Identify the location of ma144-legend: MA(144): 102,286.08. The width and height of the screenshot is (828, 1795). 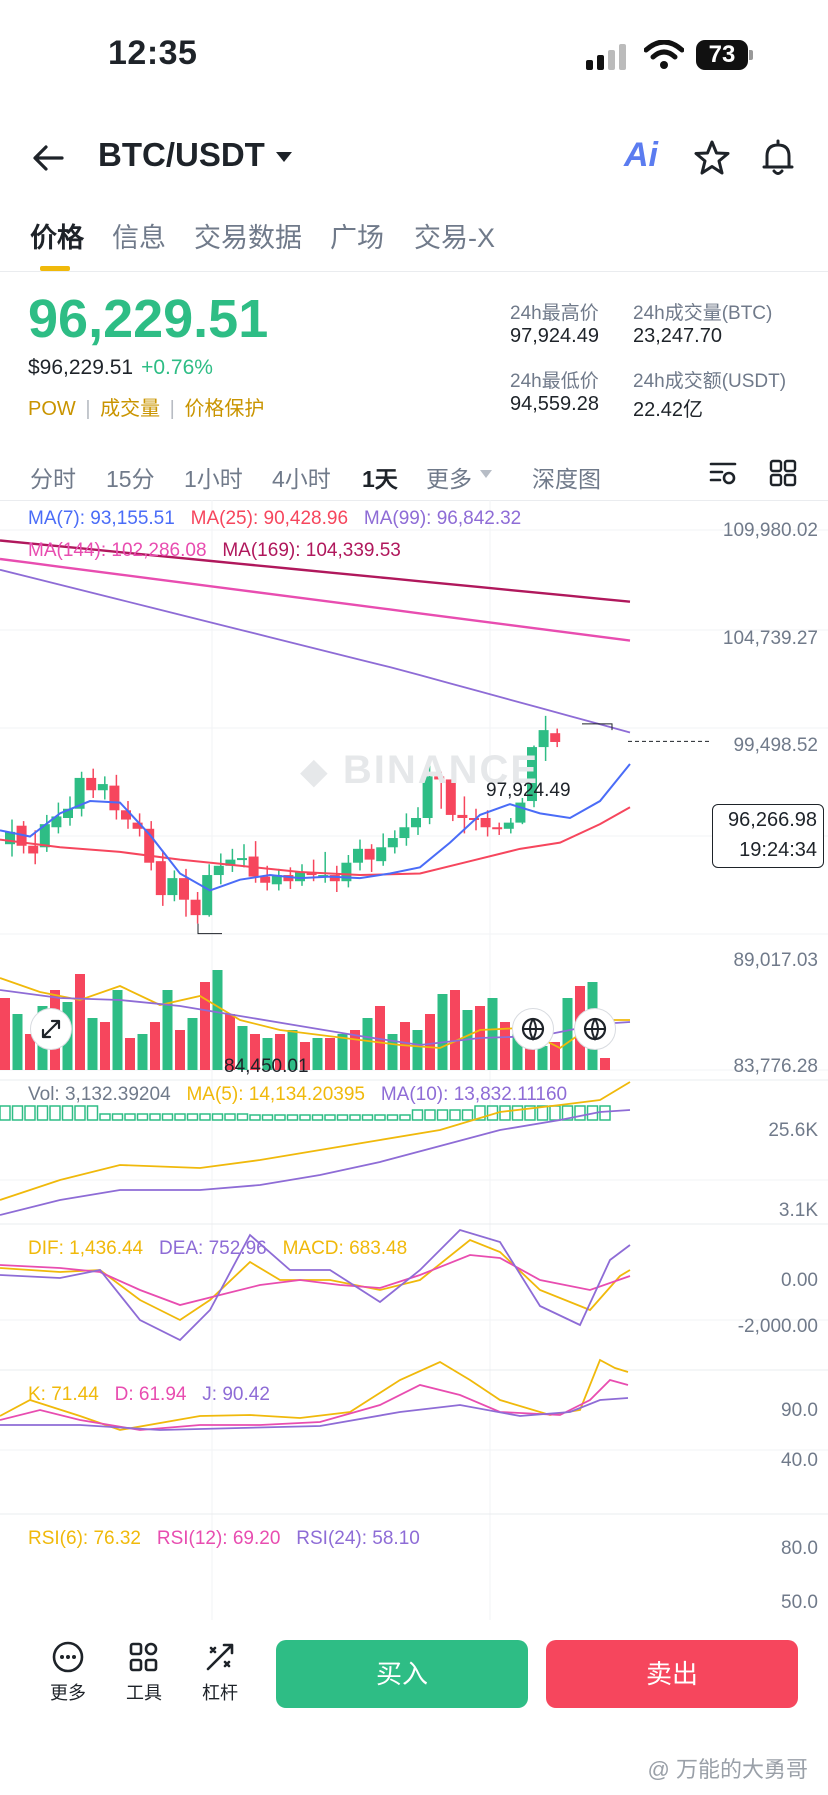
(117, 550).